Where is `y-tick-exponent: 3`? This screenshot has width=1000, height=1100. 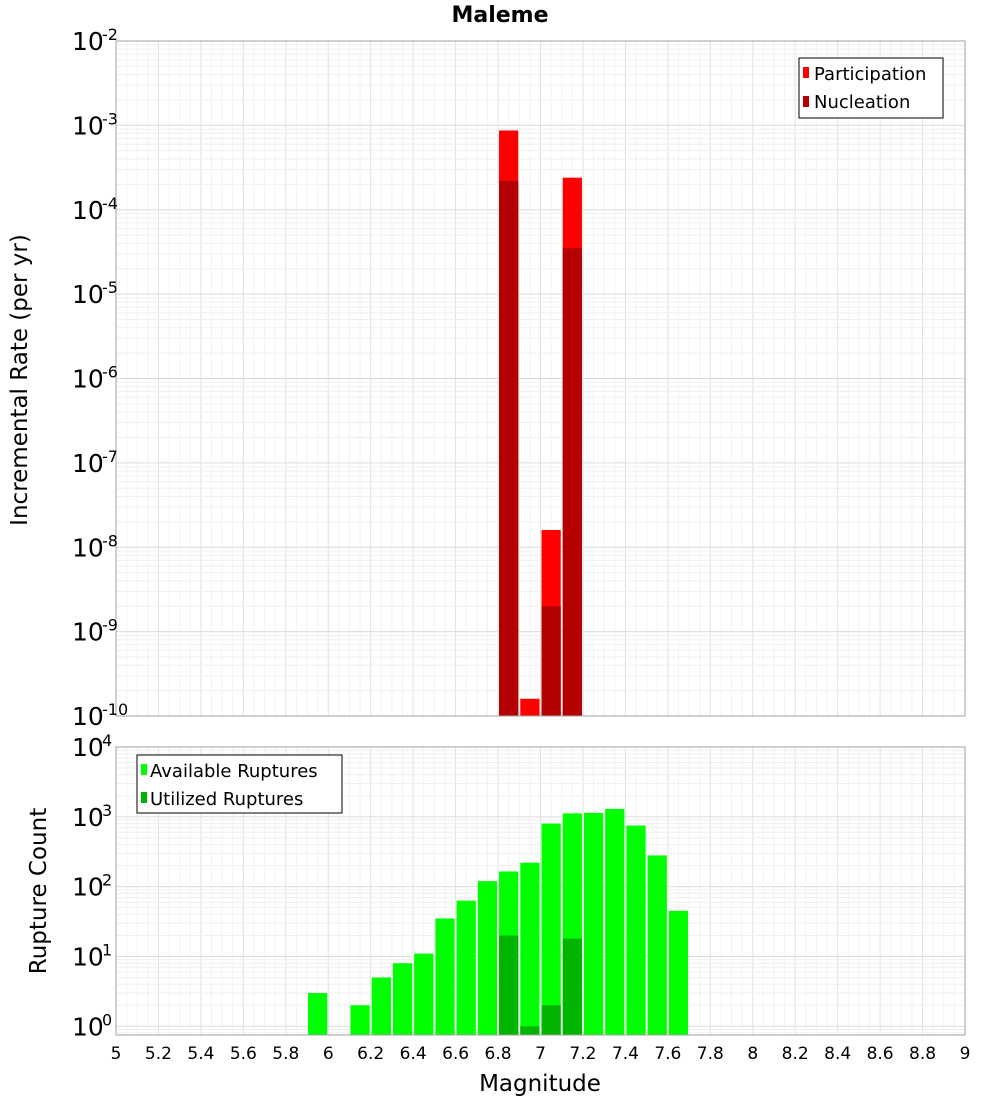
y-tick-exponent: 3 is located at coordinates (107, 810).